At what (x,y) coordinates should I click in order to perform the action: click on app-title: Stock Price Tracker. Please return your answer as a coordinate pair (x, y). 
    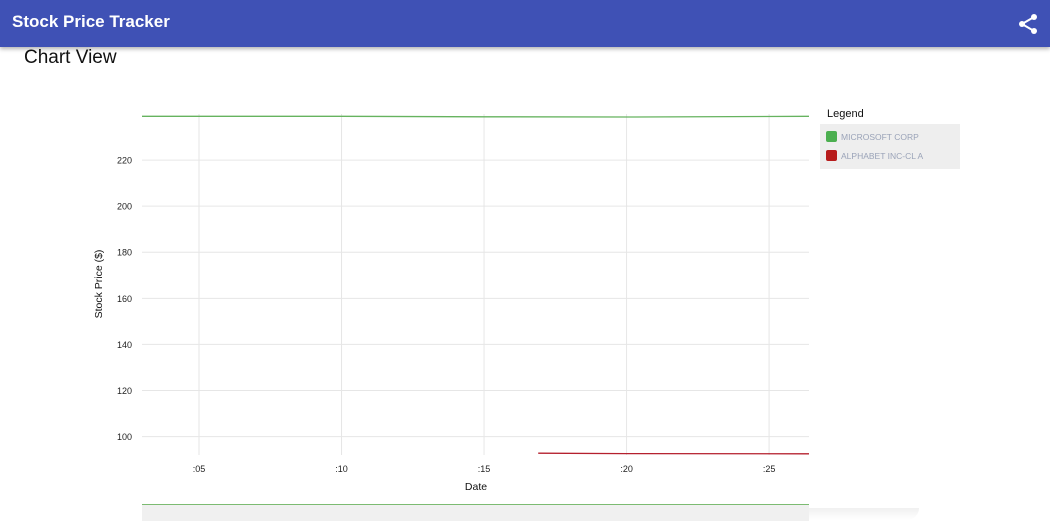
    Looking at the image, I should click on (91, 21).